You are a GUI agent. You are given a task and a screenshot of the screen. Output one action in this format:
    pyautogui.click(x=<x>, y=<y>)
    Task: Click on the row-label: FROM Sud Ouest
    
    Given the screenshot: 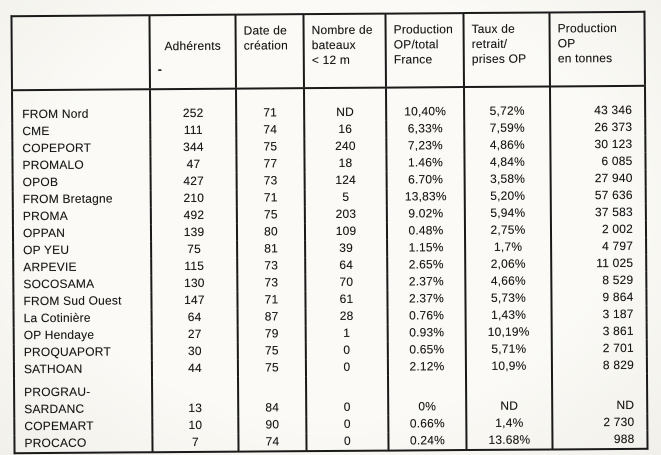 What is the action you would take?
    pyautogui.click(x=72, y=301)
    